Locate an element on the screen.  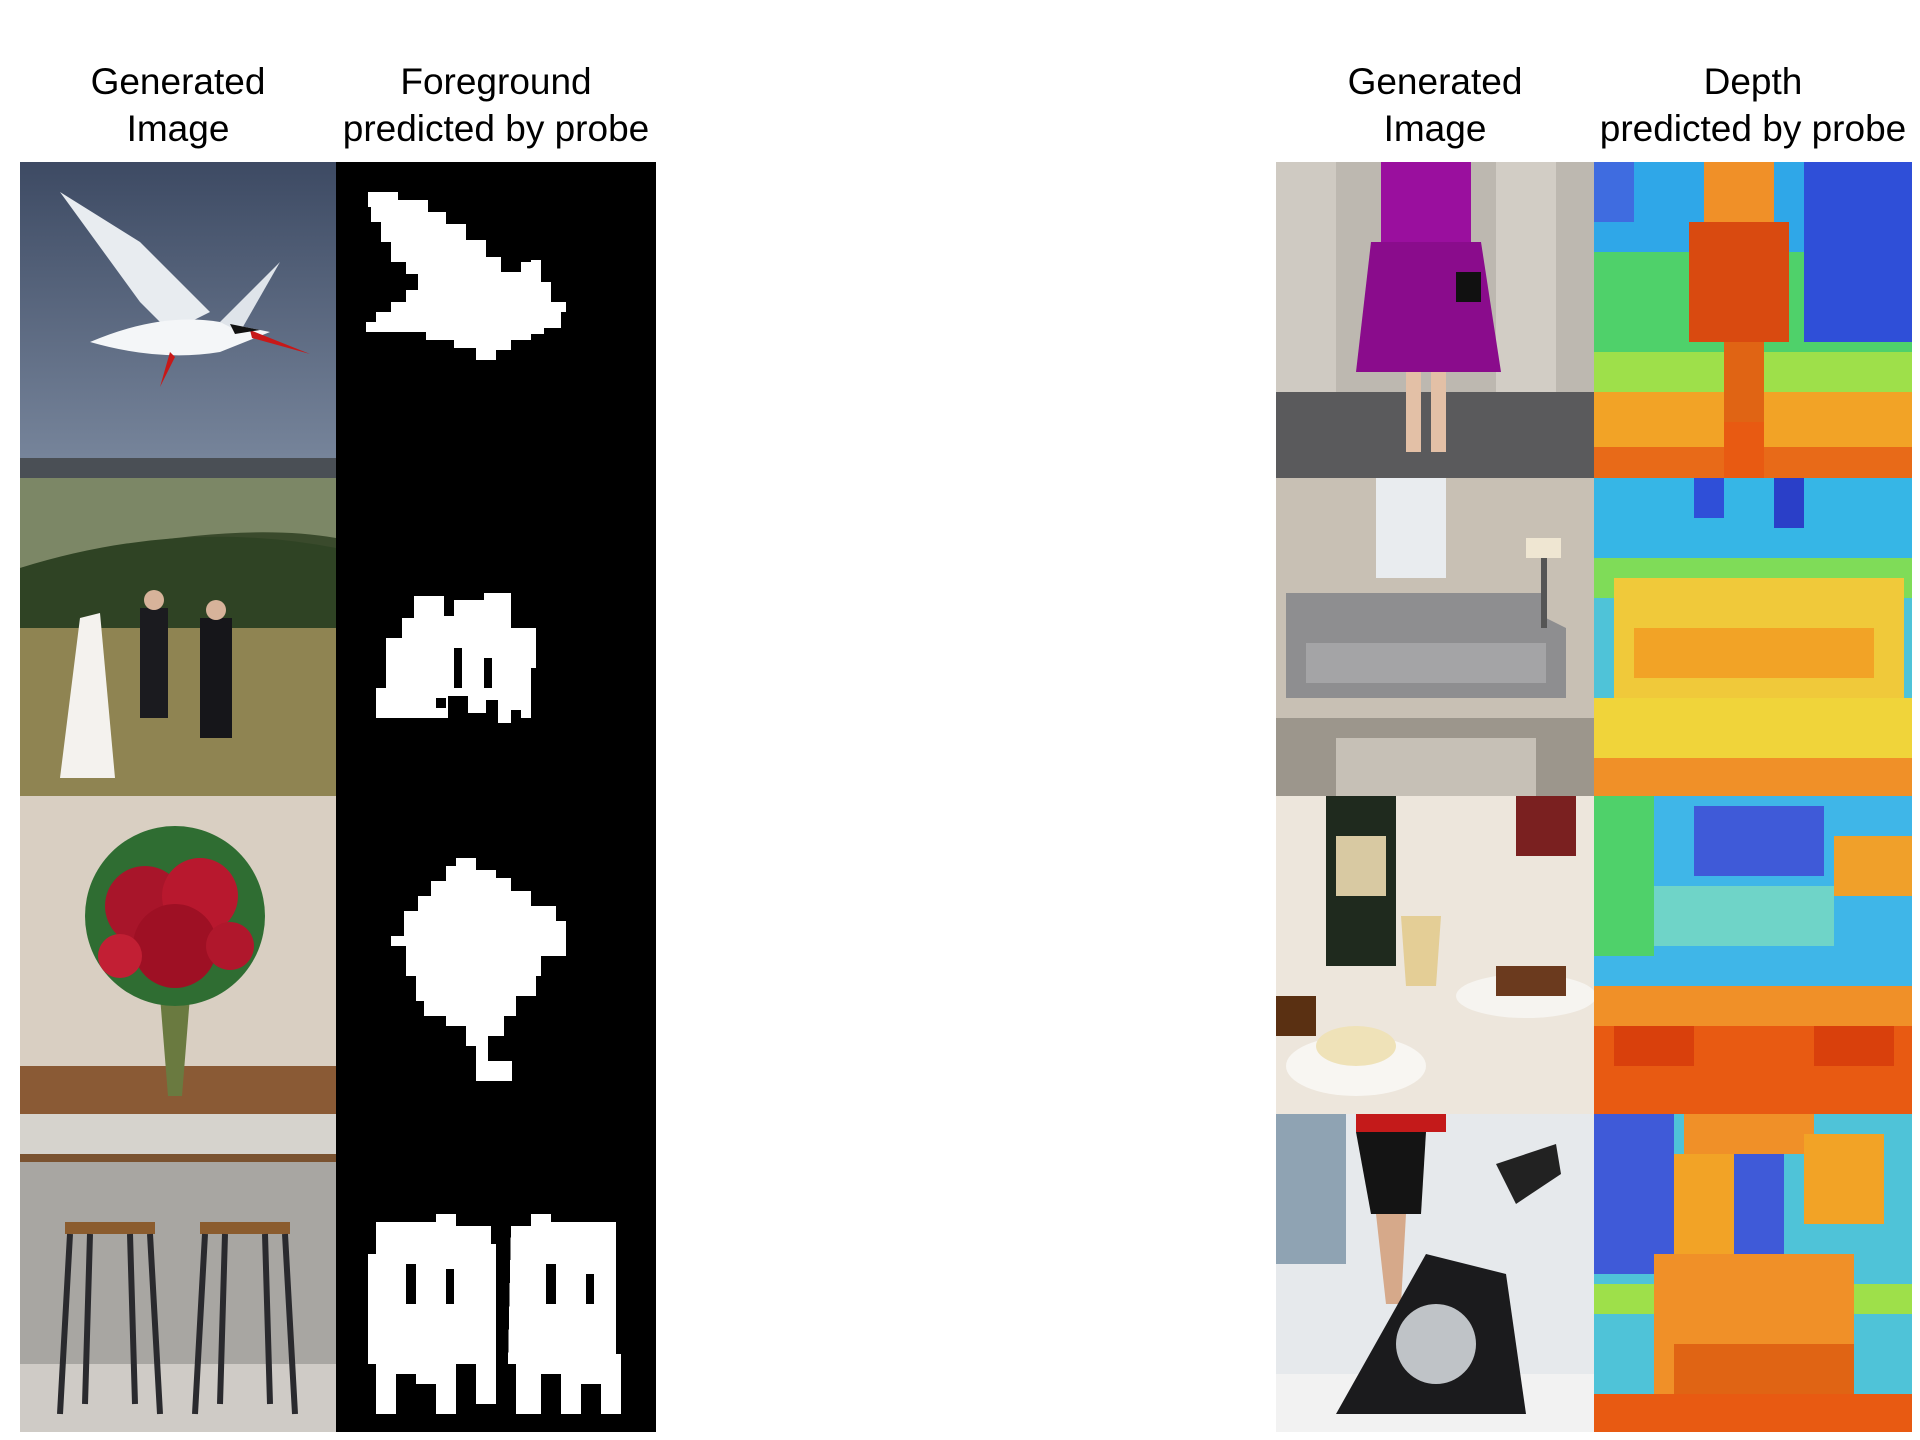
depth-heatmap-woman is located at coordinates (1753, 320).